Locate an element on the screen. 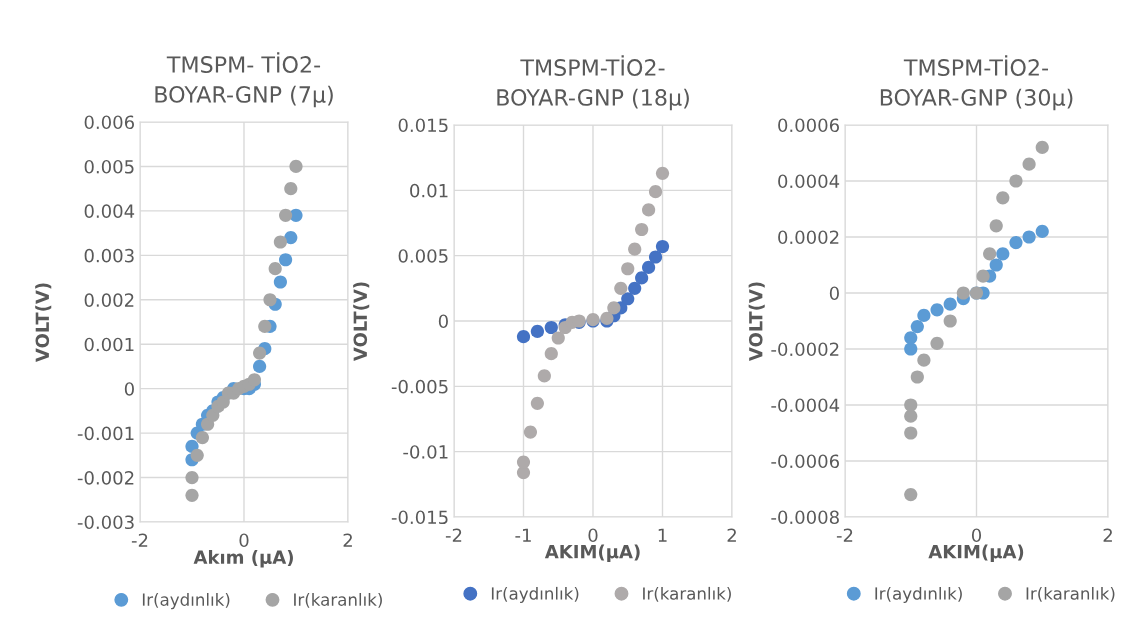  y-tick-label: -0.0006 is located at coordinates (805, 461).